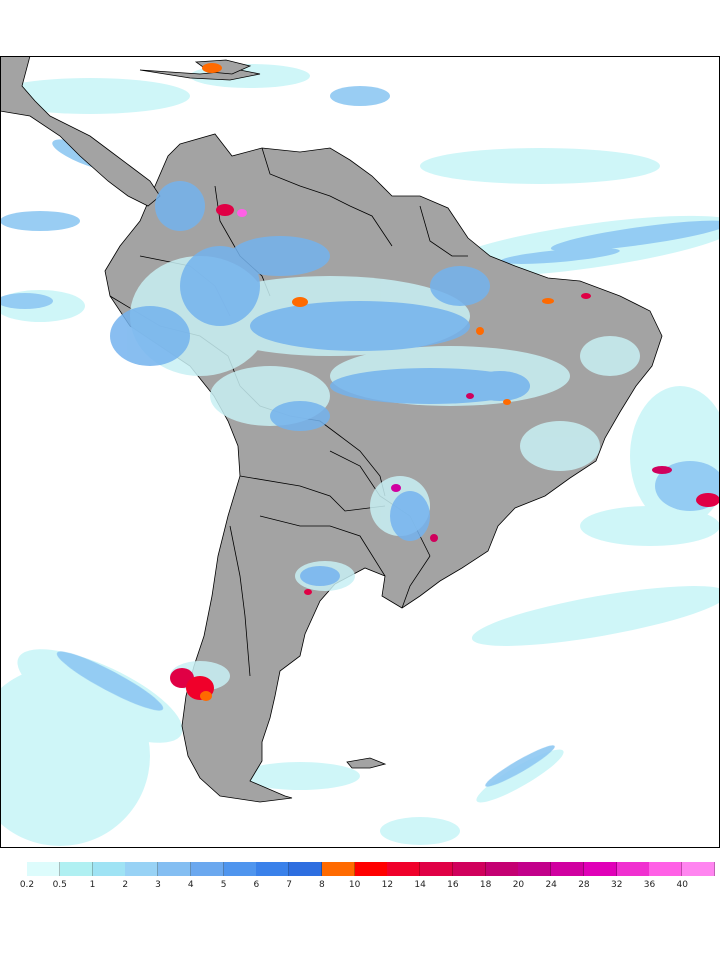 The image size is (720, 960). I want to click on colorbar-label: 24, so click(551, 885).